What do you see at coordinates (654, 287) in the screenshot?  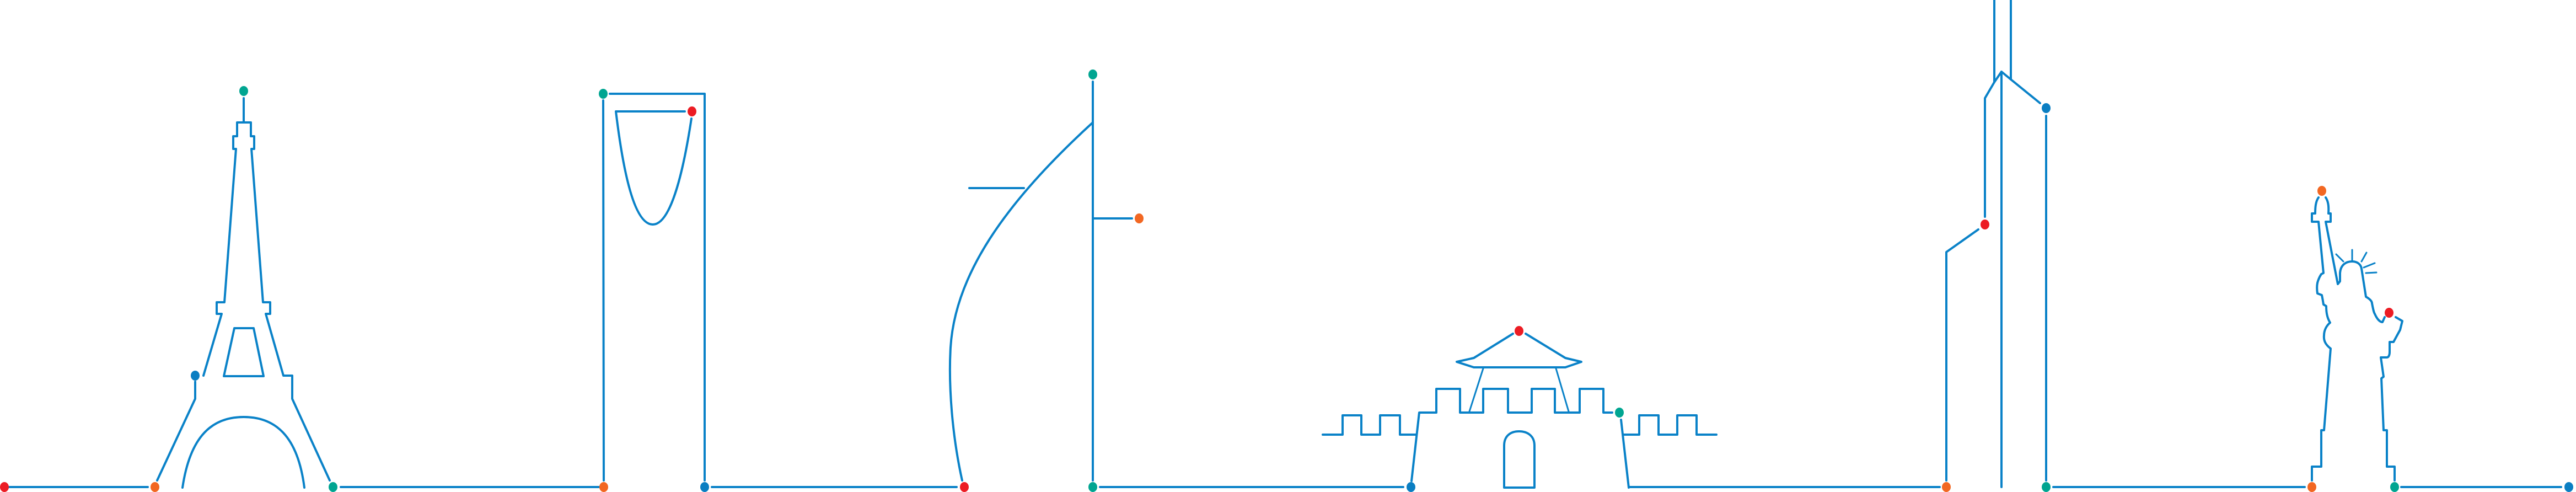 I see `kingdom-tower-icon` at bounding box center [654, 287].